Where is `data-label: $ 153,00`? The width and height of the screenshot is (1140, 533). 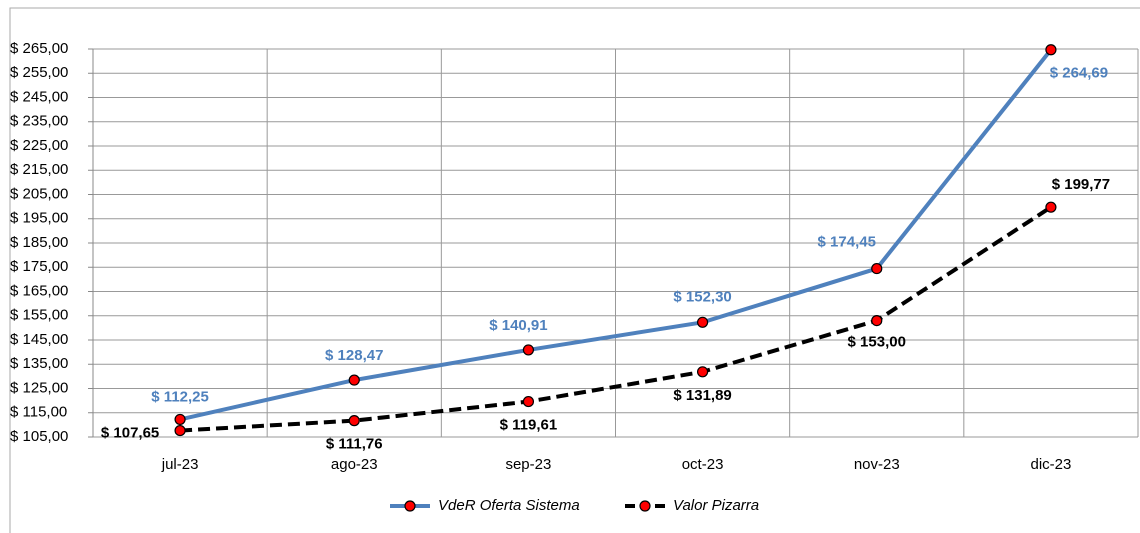
data-label: $ 153,00 is located at coordinates (877, 342).